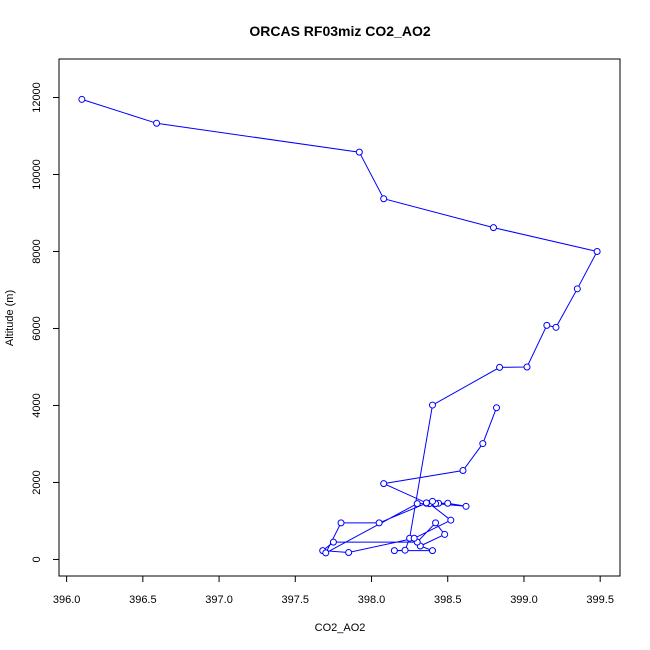 The height and width of the screenshot is (650, 650). What do you see at coordinates (37, 405) in the screenshot?
I see `y-tick-label: 4000` at bounding box center [37, 405].